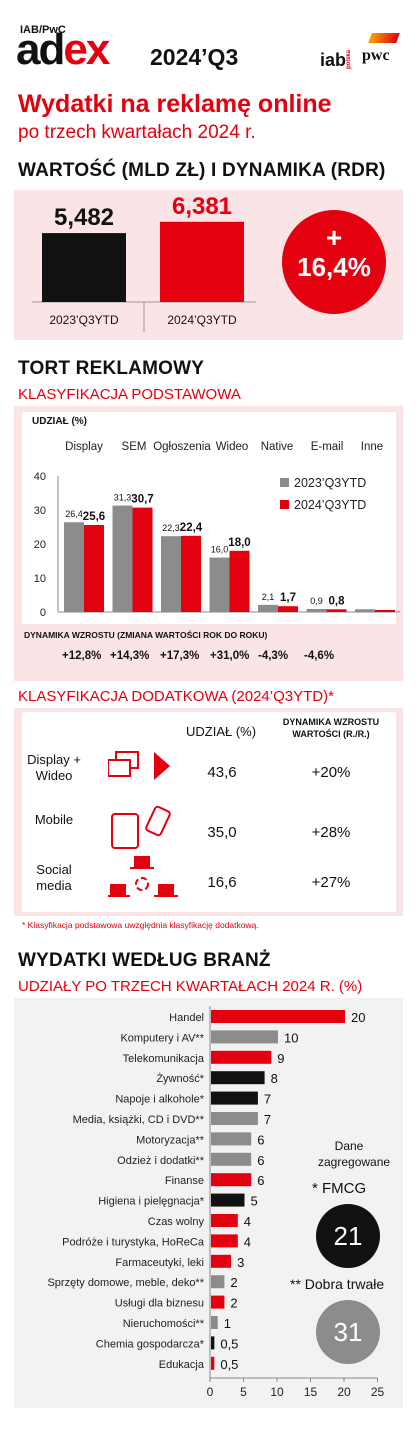 This screenshot has width=419, height=1440. Describe the element at coordinates (222, 882) in the screenshot. I see `extra-row-share: 16,6` at that location.